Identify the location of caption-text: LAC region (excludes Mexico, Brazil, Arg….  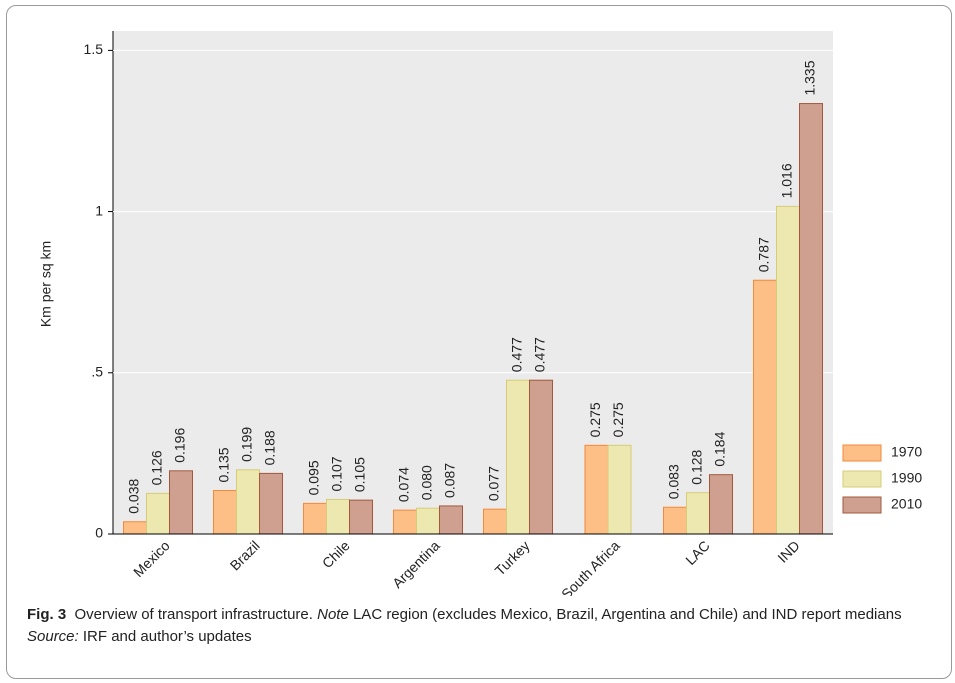
(627, 614).